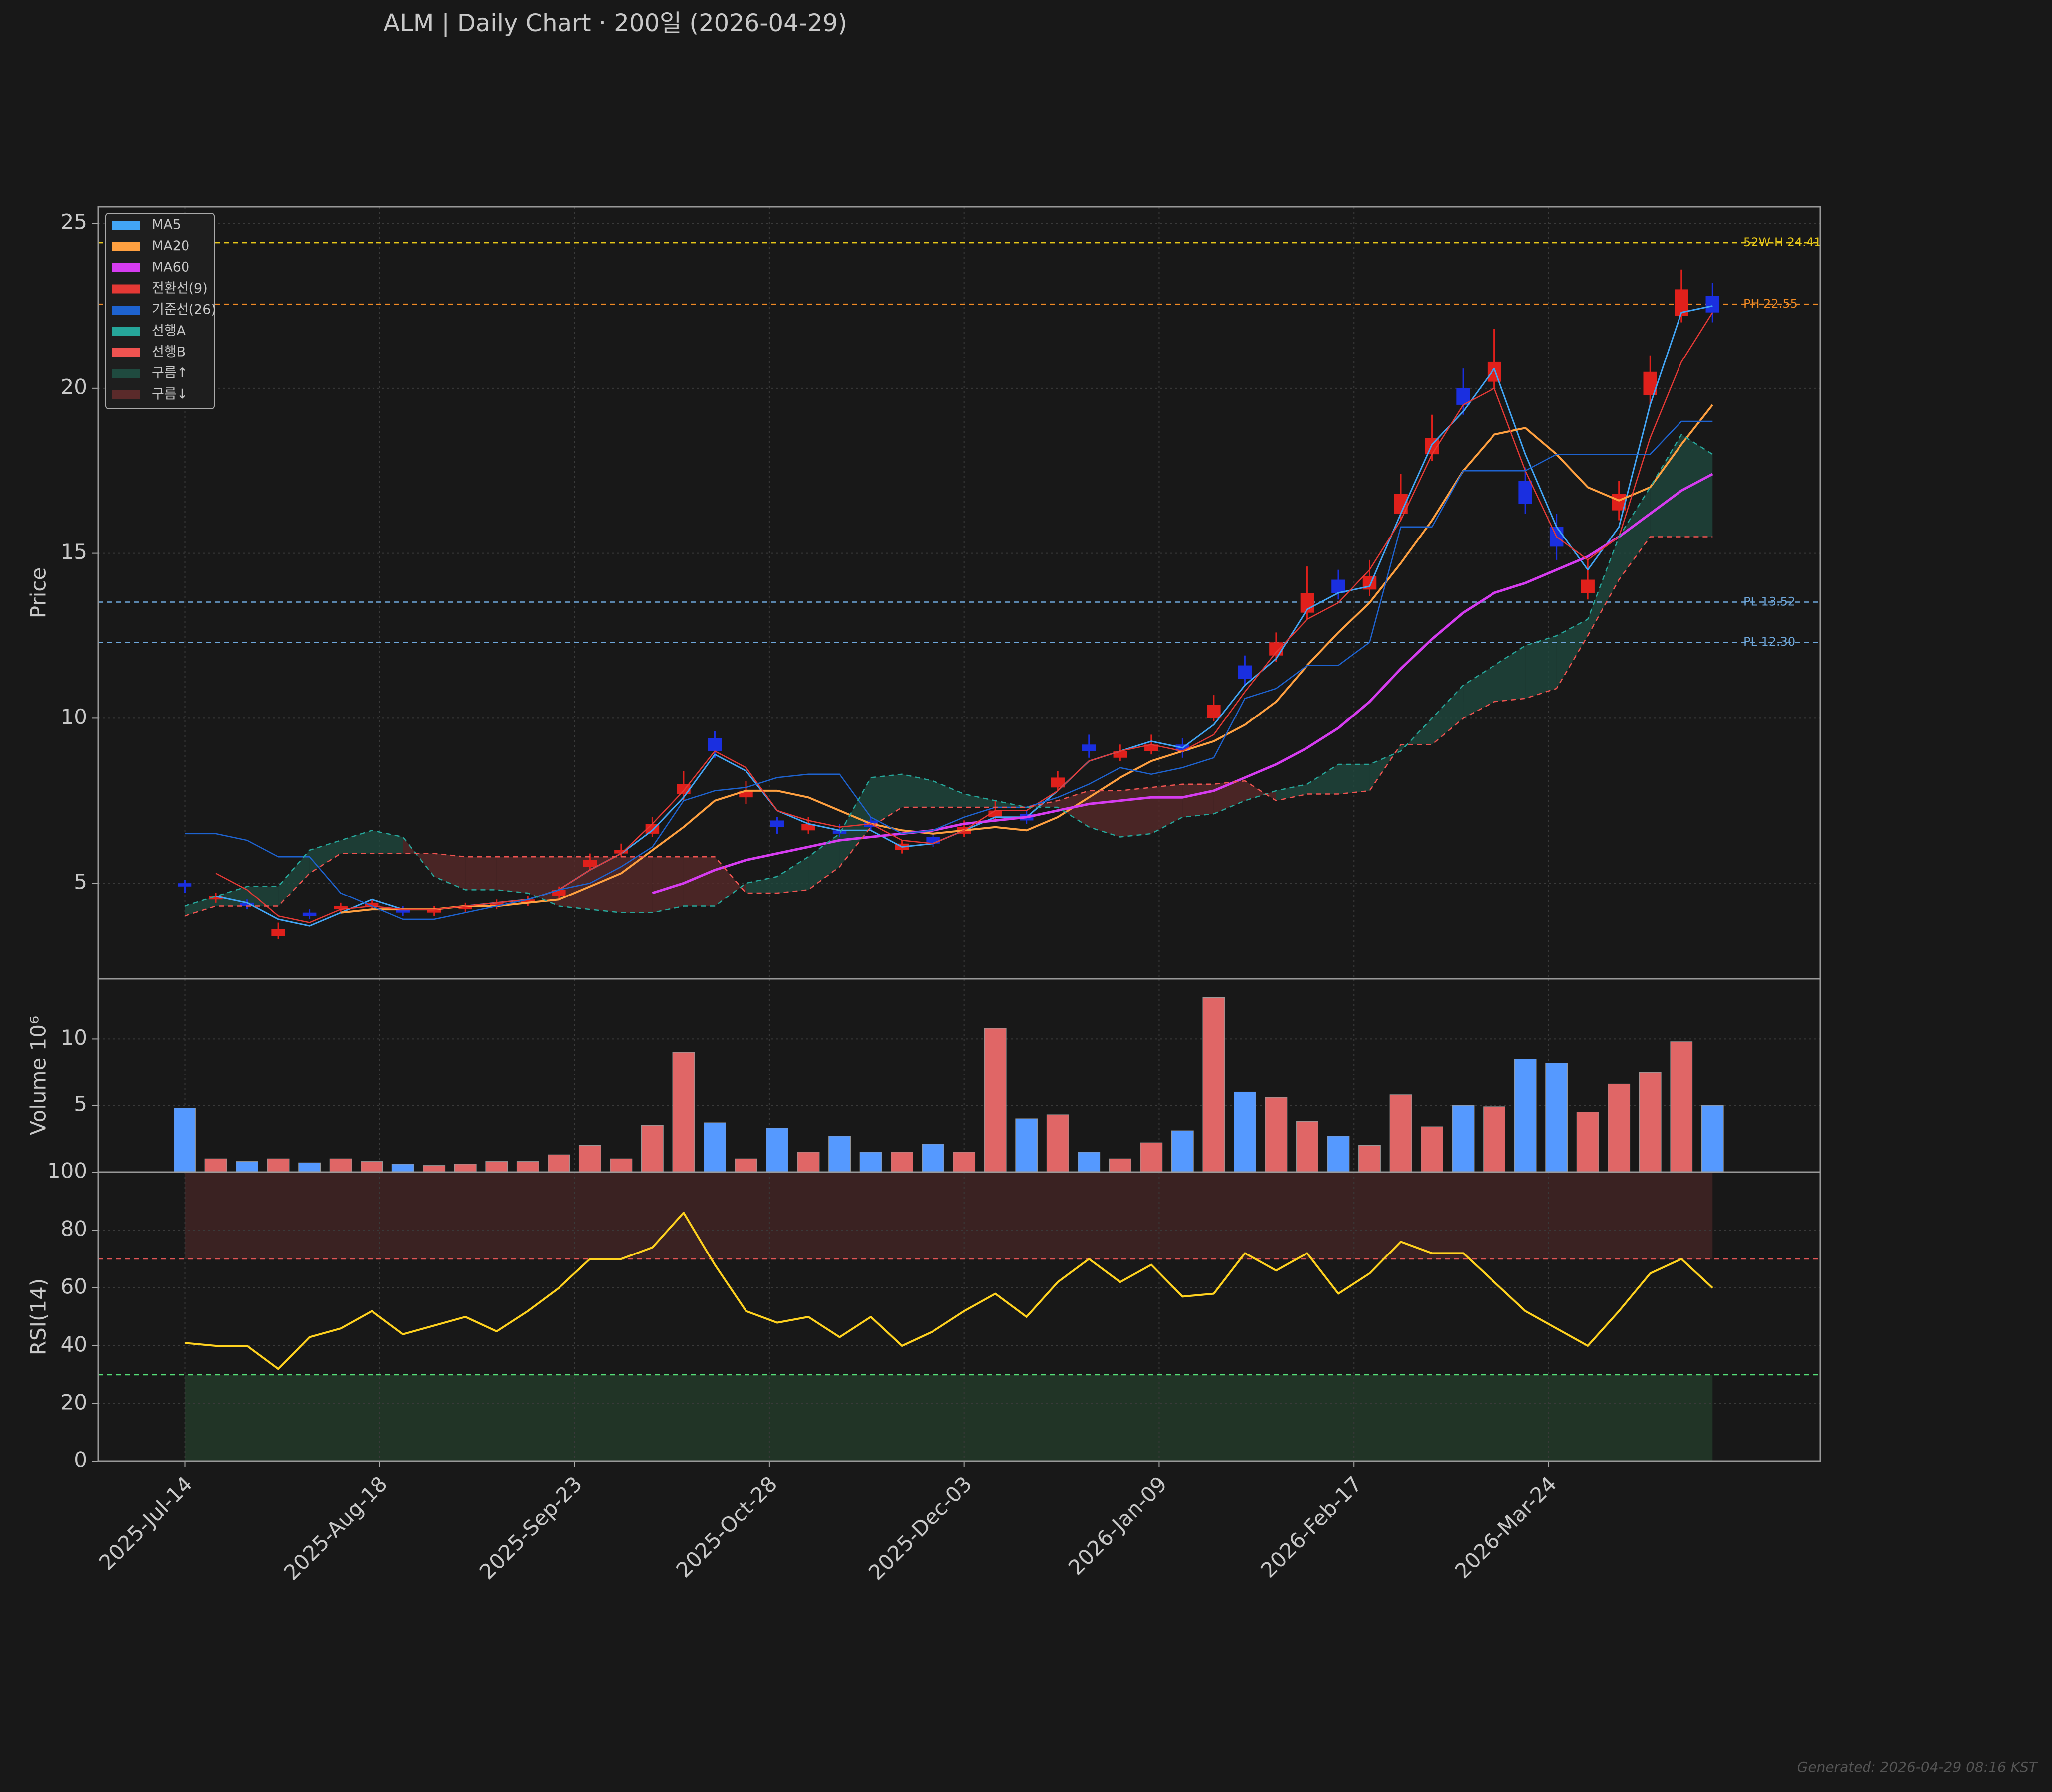 The height and width of the screenshot is (1792, 2052). What do you see at coordinates (615, 23) in the screenshot?
I see `chart-title: ALM | Daily Chart · 200일 (2026-04-29)` at bounding box center [615, 23].